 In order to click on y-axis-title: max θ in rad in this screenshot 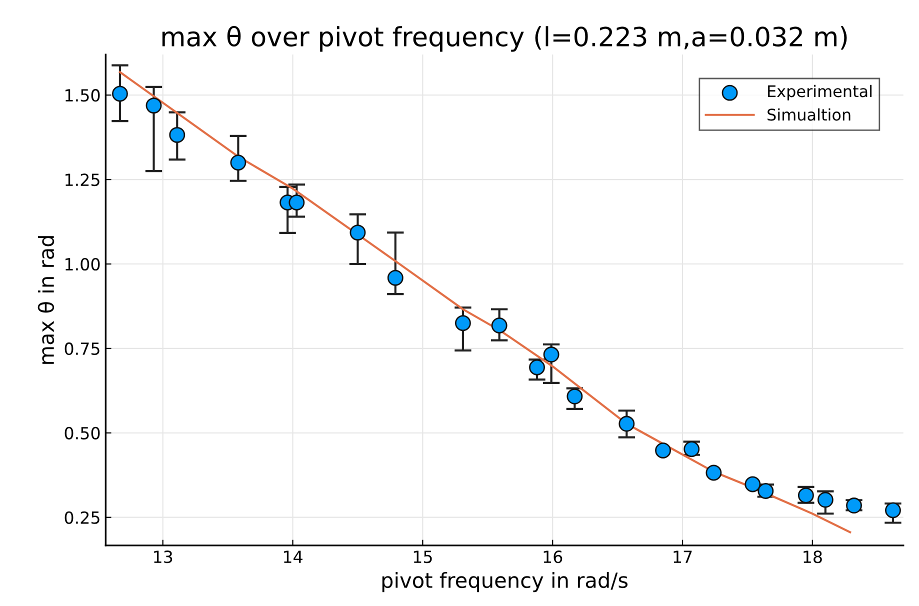, I will do `click(46, 300)`.